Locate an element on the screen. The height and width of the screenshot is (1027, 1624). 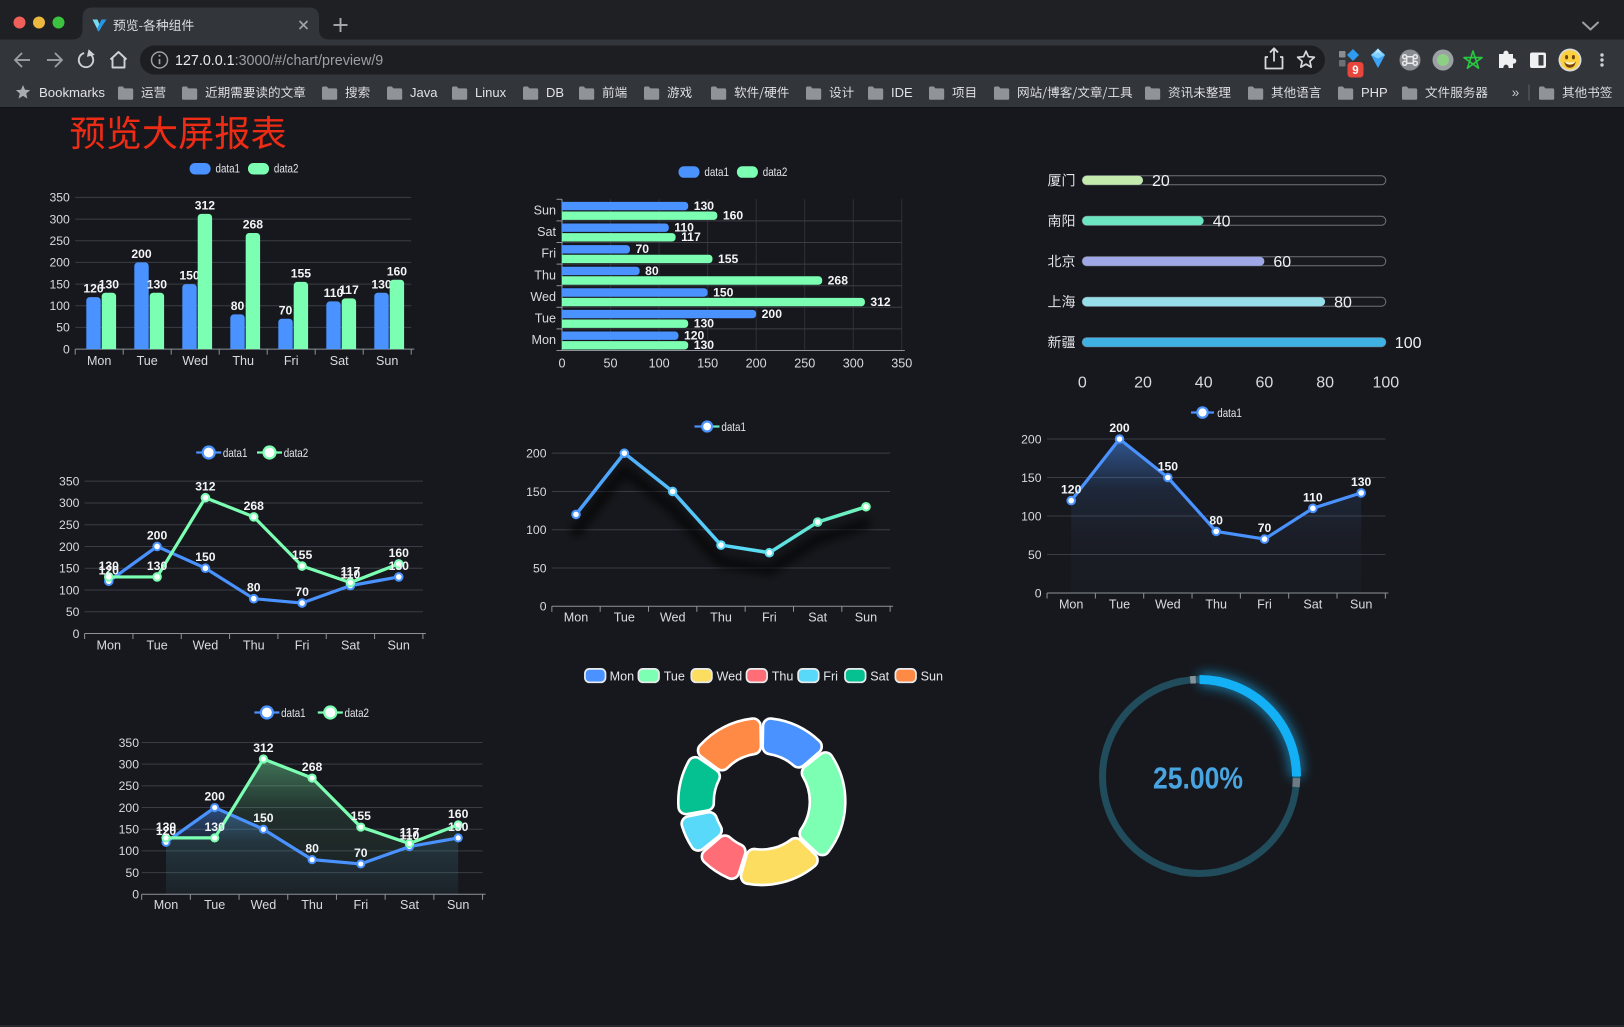
svg-text: IDE is located at coordinates (902, 92).